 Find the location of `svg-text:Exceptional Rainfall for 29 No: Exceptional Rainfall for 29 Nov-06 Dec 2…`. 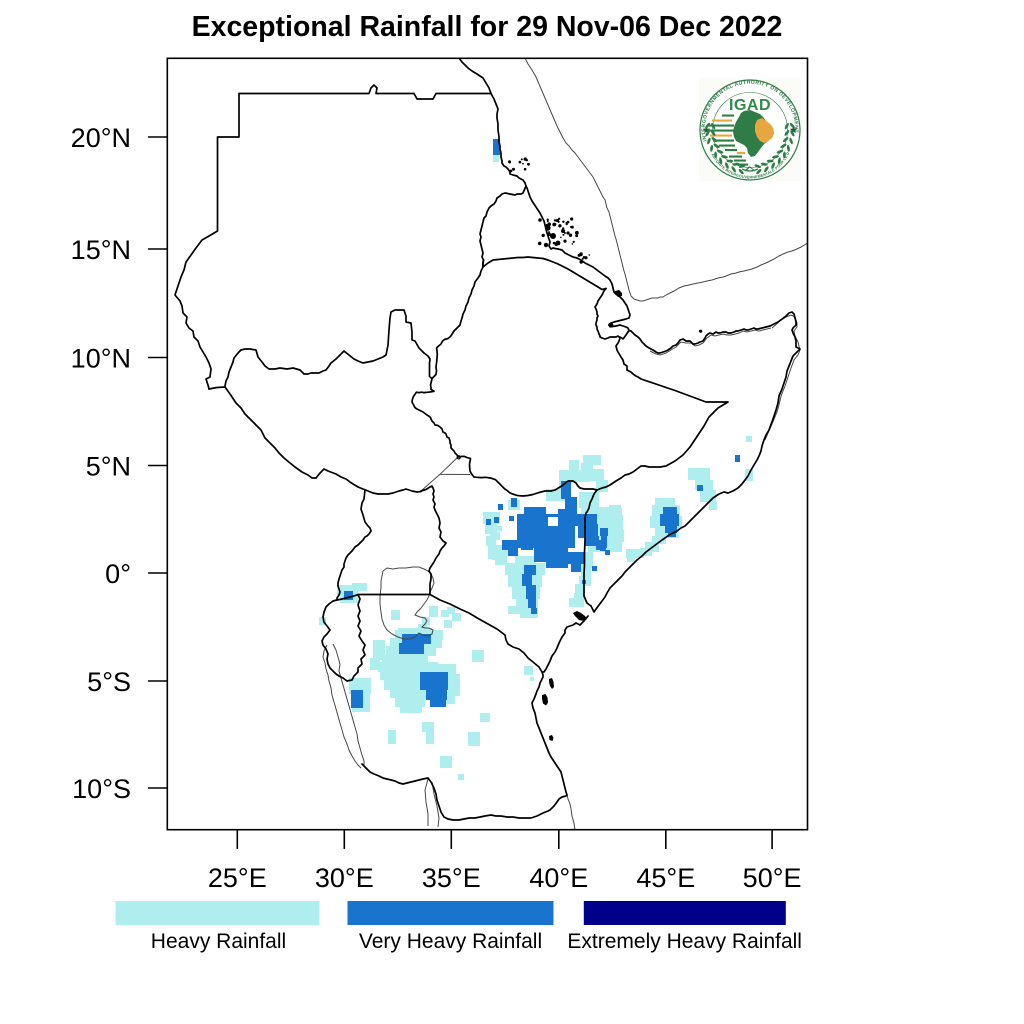

svg-text:Exceptional Rainfall for 29 No: Exceptional Rainfall for 29 Nov-06 Dec 2… is located at coordinates (487, 27).